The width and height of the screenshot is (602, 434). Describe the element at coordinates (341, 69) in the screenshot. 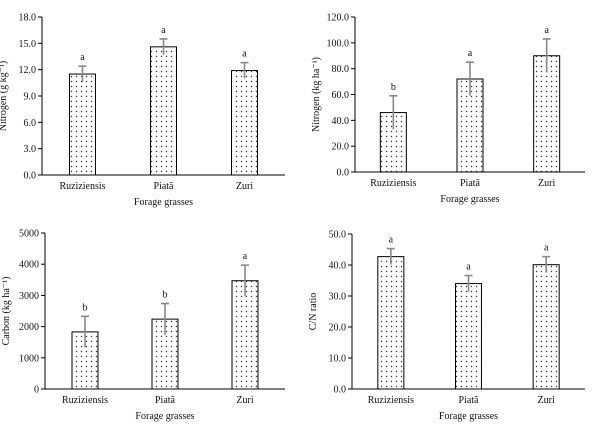

I see `y-tick-label: 80.0` at that location.